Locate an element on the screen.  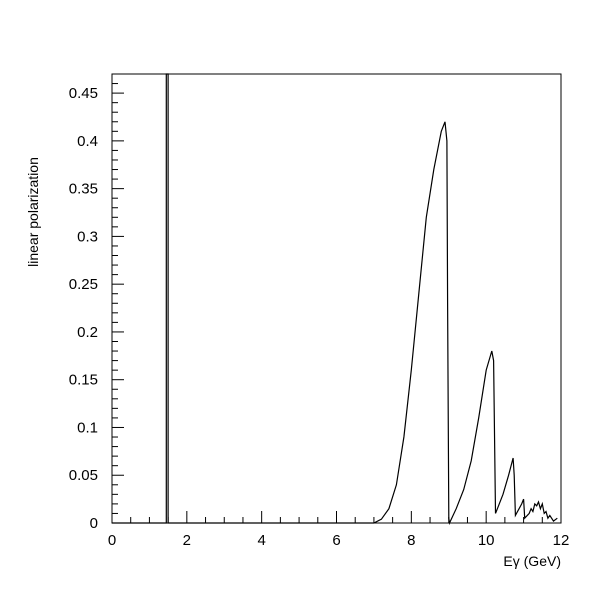
x-tick-labels: 0 2 4 6 8 10 12 is located at coordinates (339, 540).